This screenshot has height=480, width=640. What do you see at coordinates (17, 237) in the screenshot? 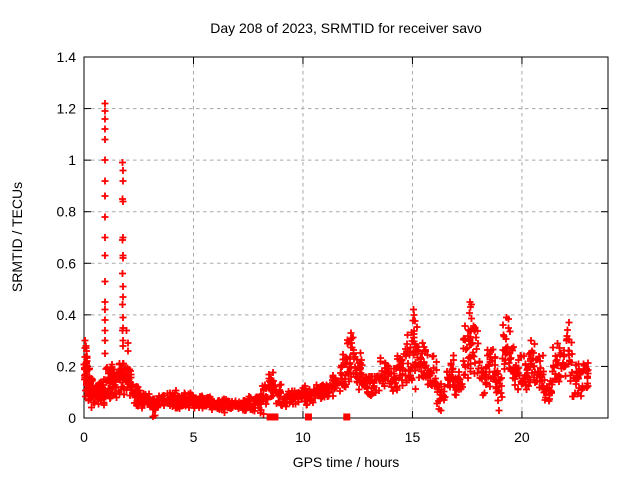
I see `y-axis-label: SRMTID / TECUs` at bounding box center [17, 237].